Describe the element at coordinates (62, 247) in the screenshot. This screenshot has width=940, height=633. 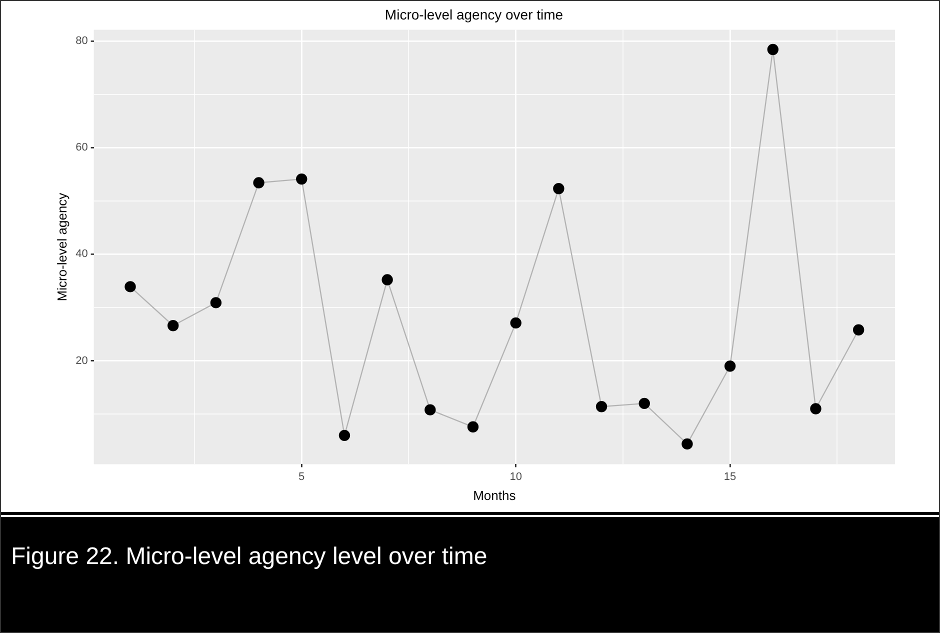
I see `y-axis-title: Micro-level agency` at that location.